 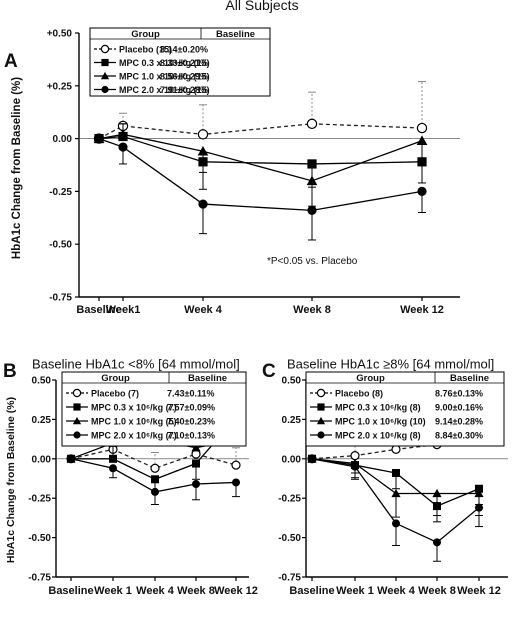 What do you see at coordinates (378, 435) in the screenshot?
I see `panel-c-legend-label: MPC 2.0 x 10⁶/kg (8)` at bounding box center [378, 435].